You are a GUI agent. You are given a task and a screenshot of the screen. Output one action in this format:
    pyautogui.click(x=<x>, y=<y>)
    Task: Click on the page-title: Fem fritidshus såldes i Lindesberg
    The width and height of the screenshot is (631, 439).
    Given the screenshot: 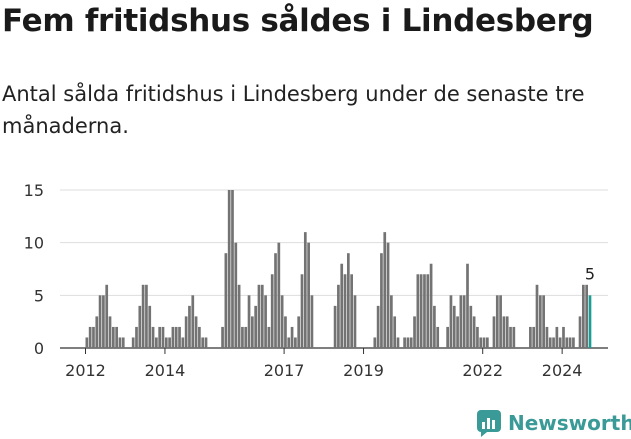 What is the action you would take?
    pyautogui.click(x=298, y=21)
    